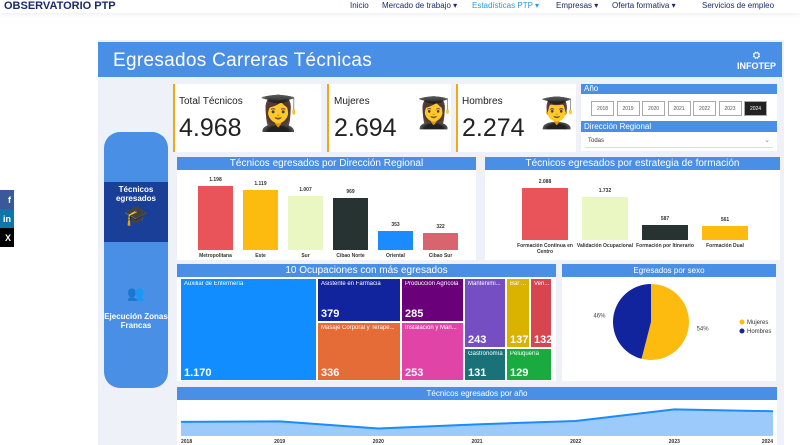  I want to click on infotep-logo: ⛭ INFOTEP, so click(756, 60).